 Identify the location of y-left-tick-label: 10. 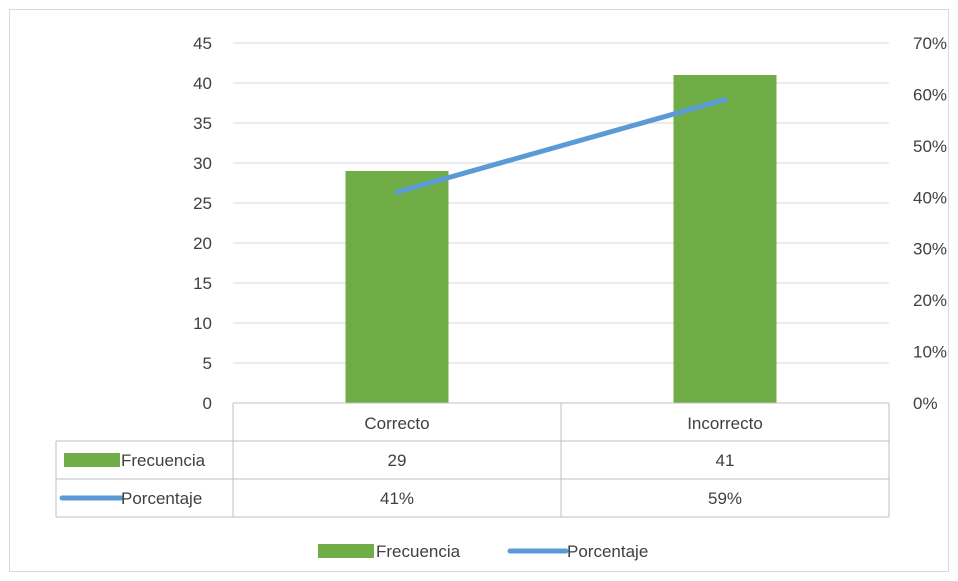
(202, 323).